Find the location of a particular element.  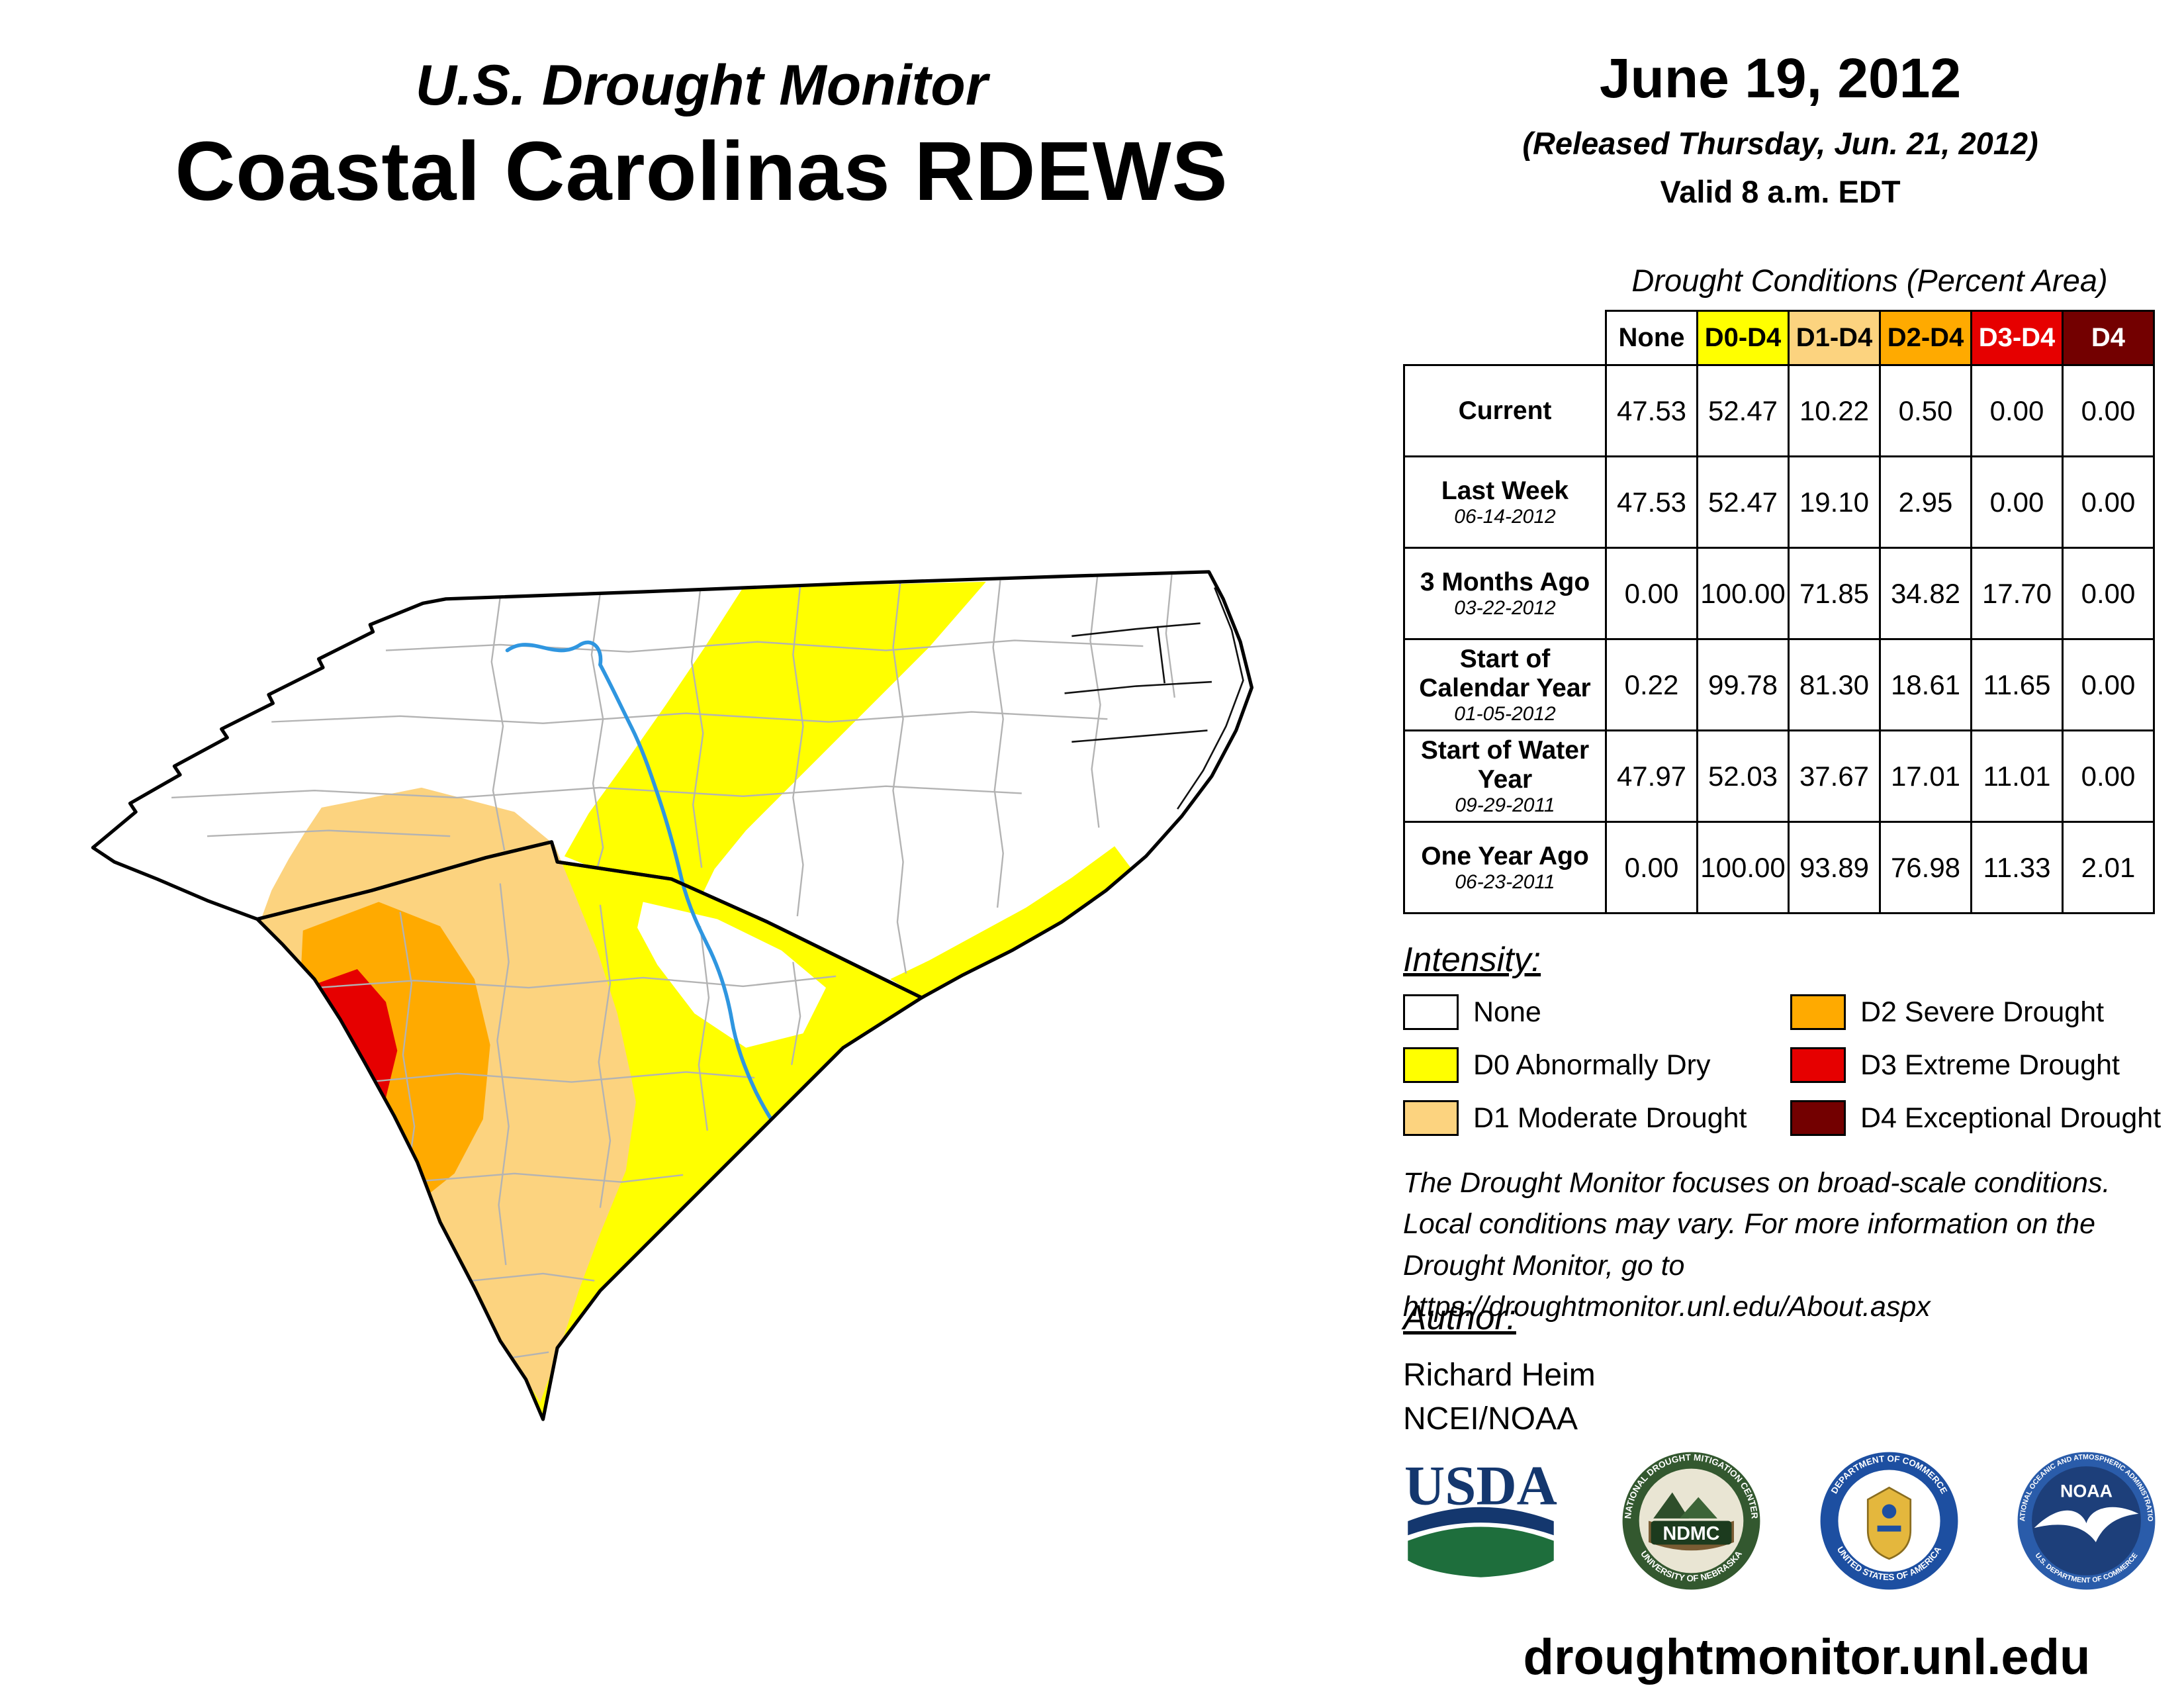

legend-item-d3: D3 Extreme Drought is located at coordinates (1955, 1065).